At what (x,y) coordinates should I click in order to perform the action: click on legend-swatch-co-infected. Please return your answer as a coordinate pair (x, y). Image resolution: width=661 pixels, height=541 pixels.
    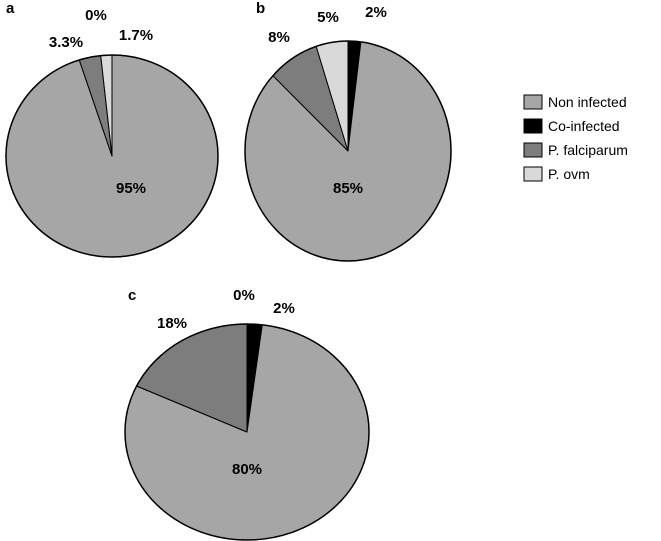
    Looking at the image, I should click on (533, 126).